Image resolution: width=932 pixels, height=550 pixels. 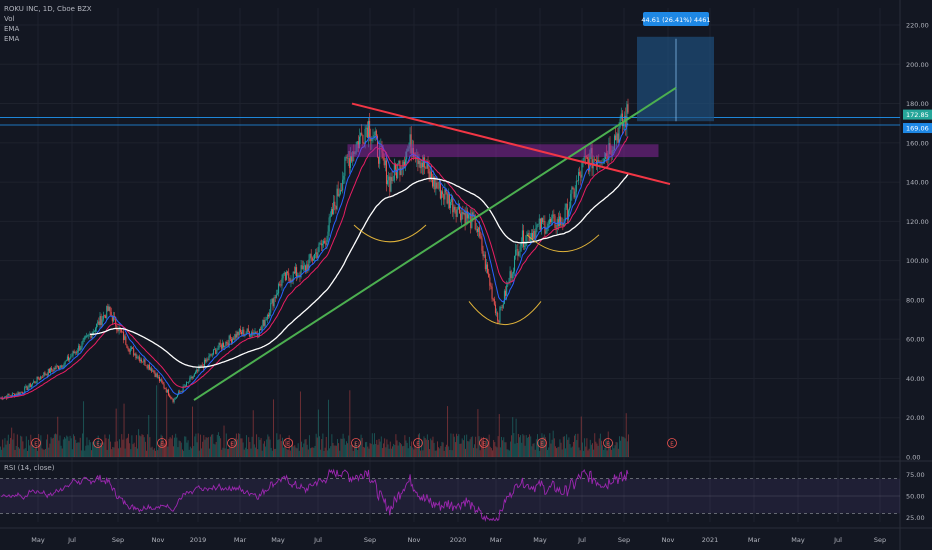 What do you see at coordinates (317, 540) in the screenshot?
I see `x-tick-label: Jul` at bounding box center [317, 540].